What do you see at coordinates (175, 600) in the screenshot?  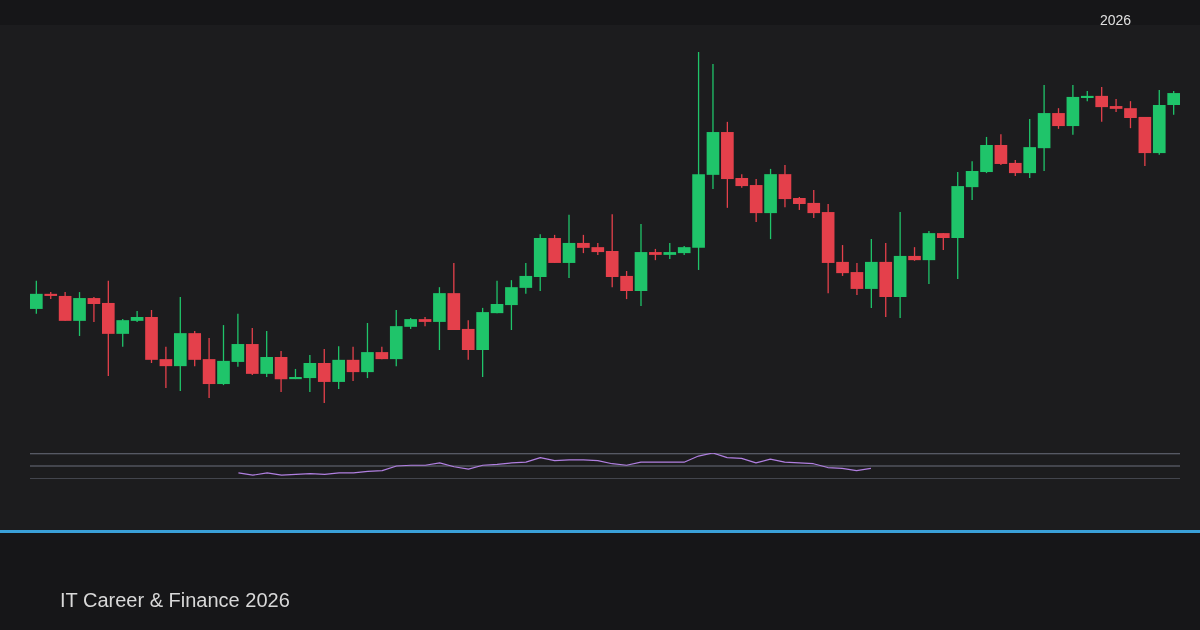 I see `text: IT Career & Finance 2026` at bounding box center [175, 600].